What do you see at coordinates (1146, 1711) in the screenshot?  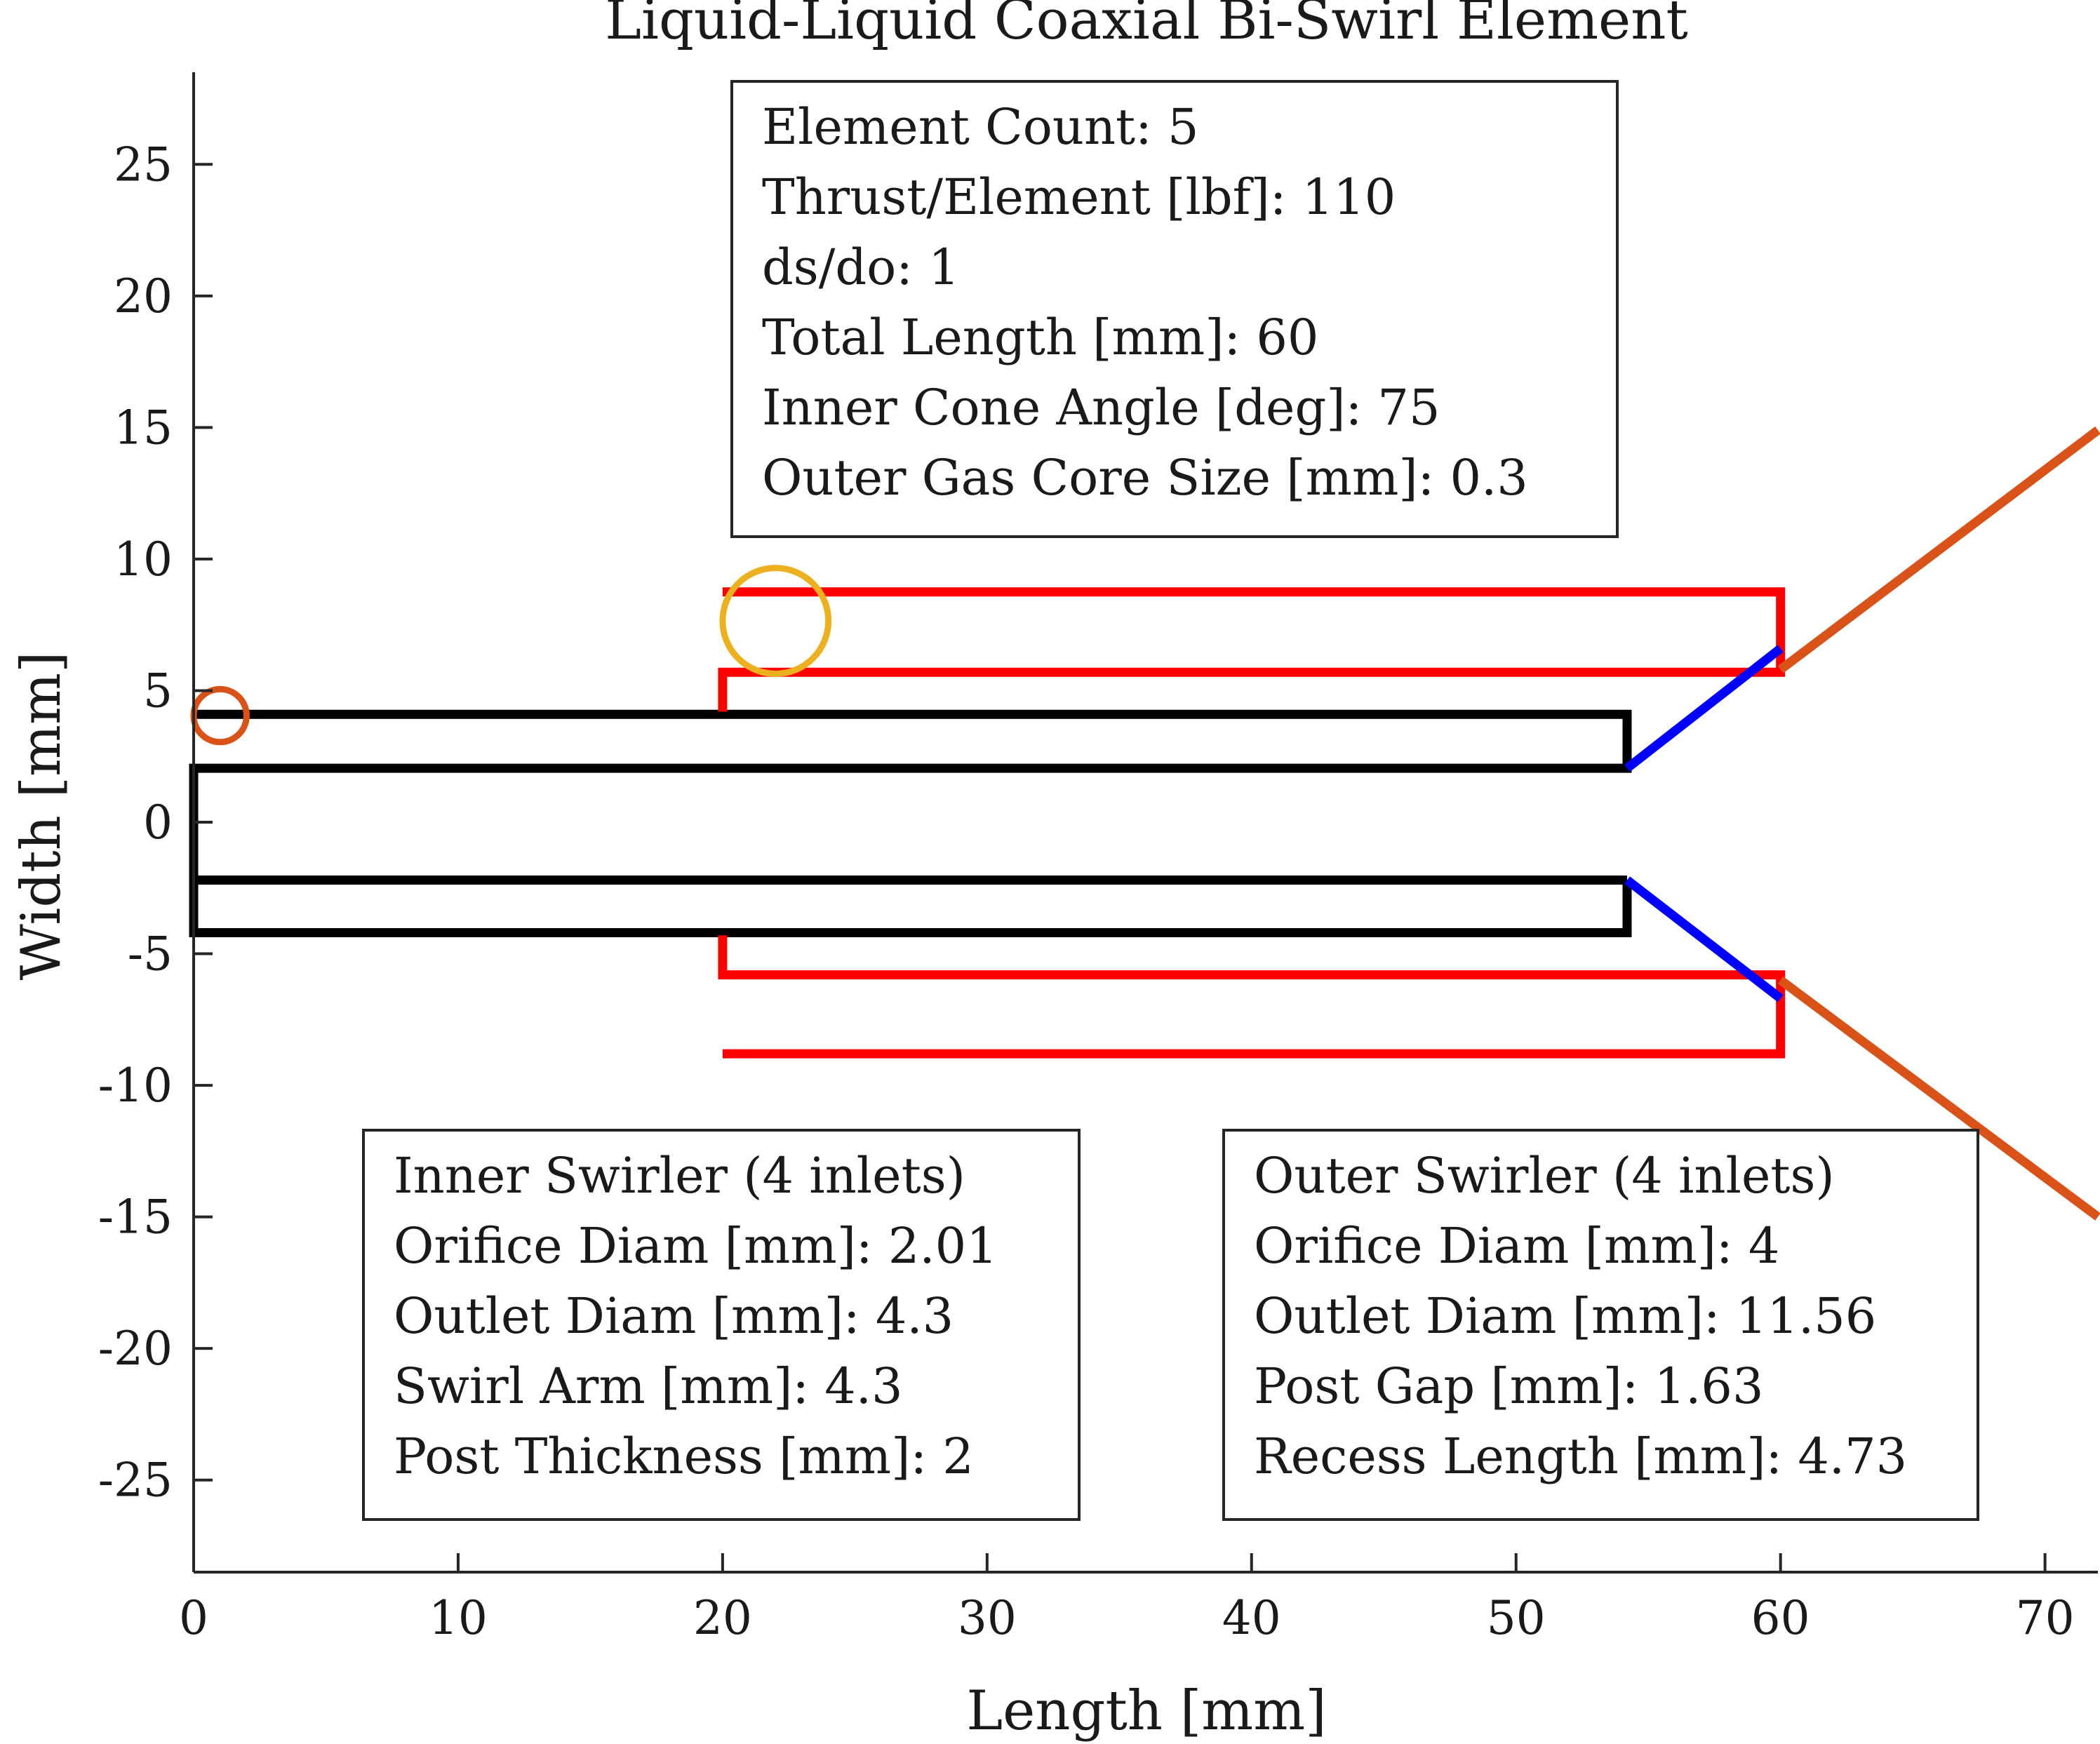 I see `x-axis-label: Length [mm]` at bounding box center [1146, 1711].